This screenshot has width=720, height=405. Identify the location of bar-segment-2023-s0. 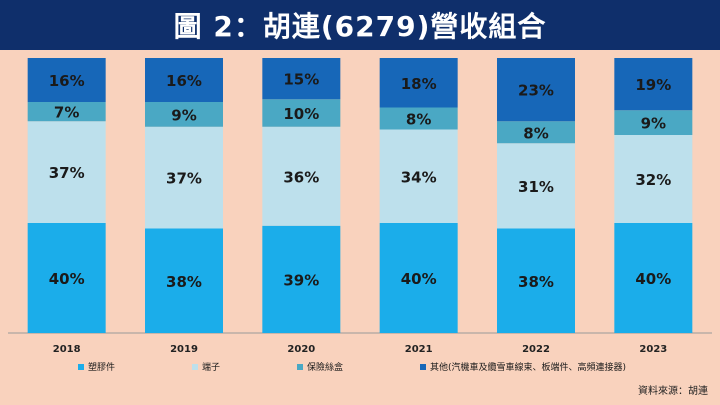
(653, 278).